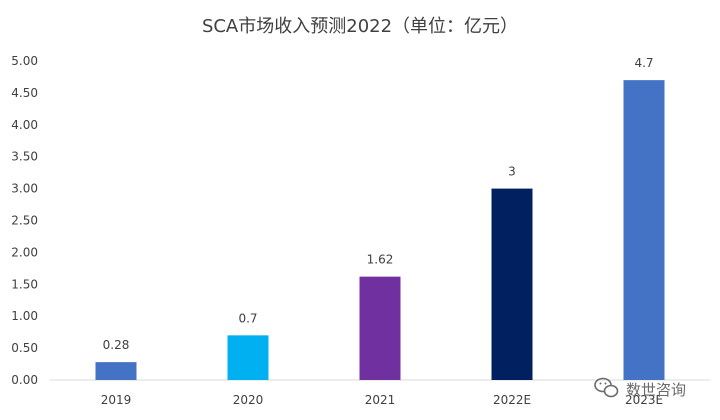 The height and width of the screenshot is (420, 720). I want to click on data-label: 0.28, so click(116, 345).